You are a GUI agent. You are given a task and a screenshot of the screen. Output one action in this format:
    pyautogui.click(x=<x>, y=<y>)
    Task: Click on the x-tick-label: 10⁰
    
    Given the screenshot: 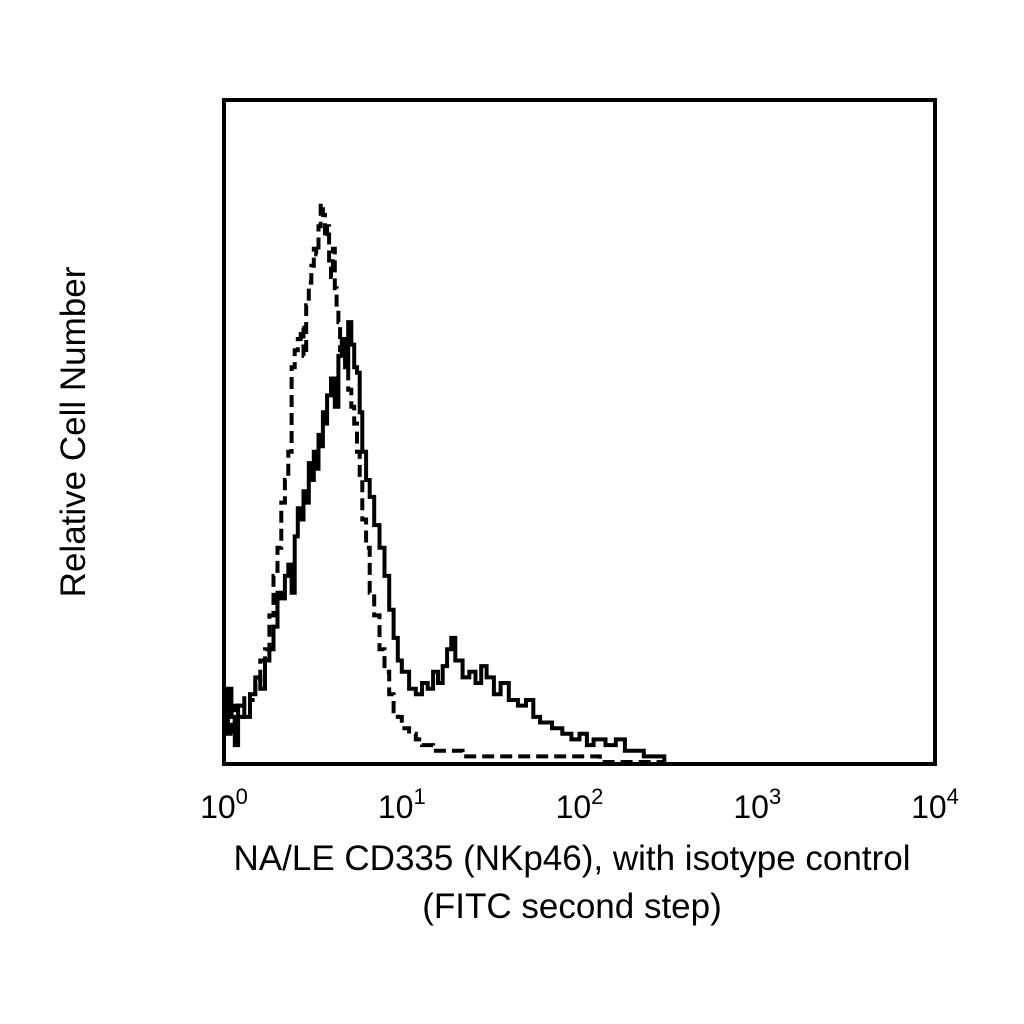 What is the action you would take?
    pyautogui.click(x=224, y=804)
    